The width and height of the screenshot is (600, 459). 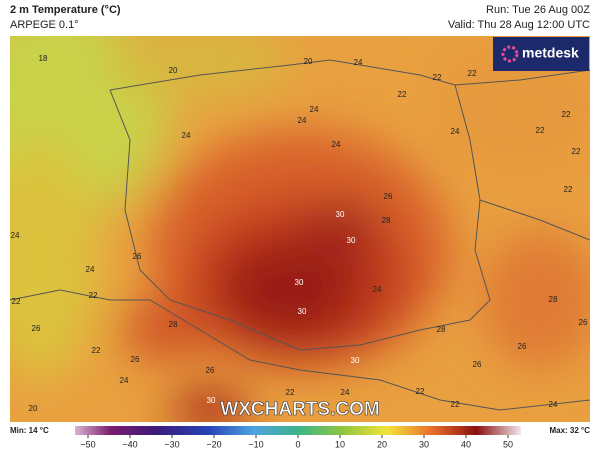 I want to click on tick-label: −50, so click(x=87, y=444).